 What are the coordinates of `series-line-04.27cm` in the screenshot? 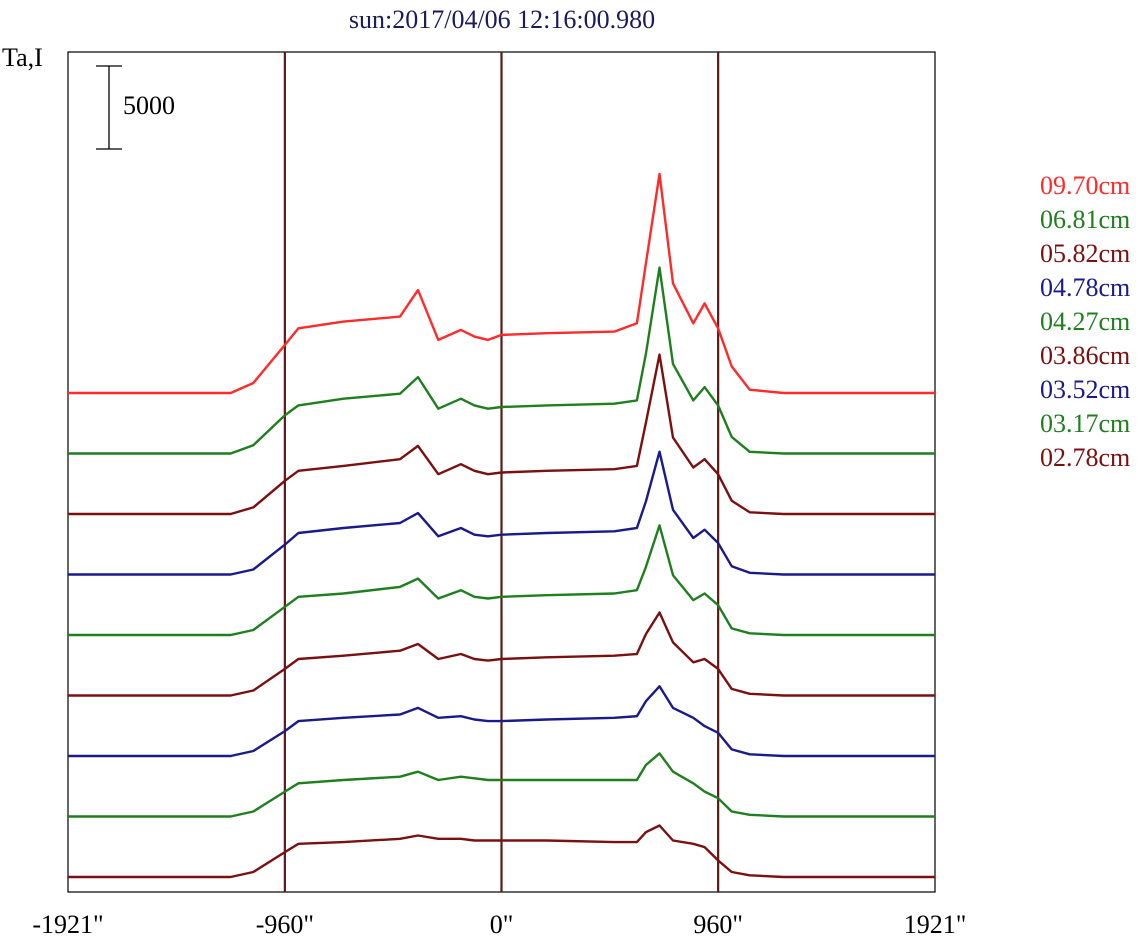 It's located at (501, 580).